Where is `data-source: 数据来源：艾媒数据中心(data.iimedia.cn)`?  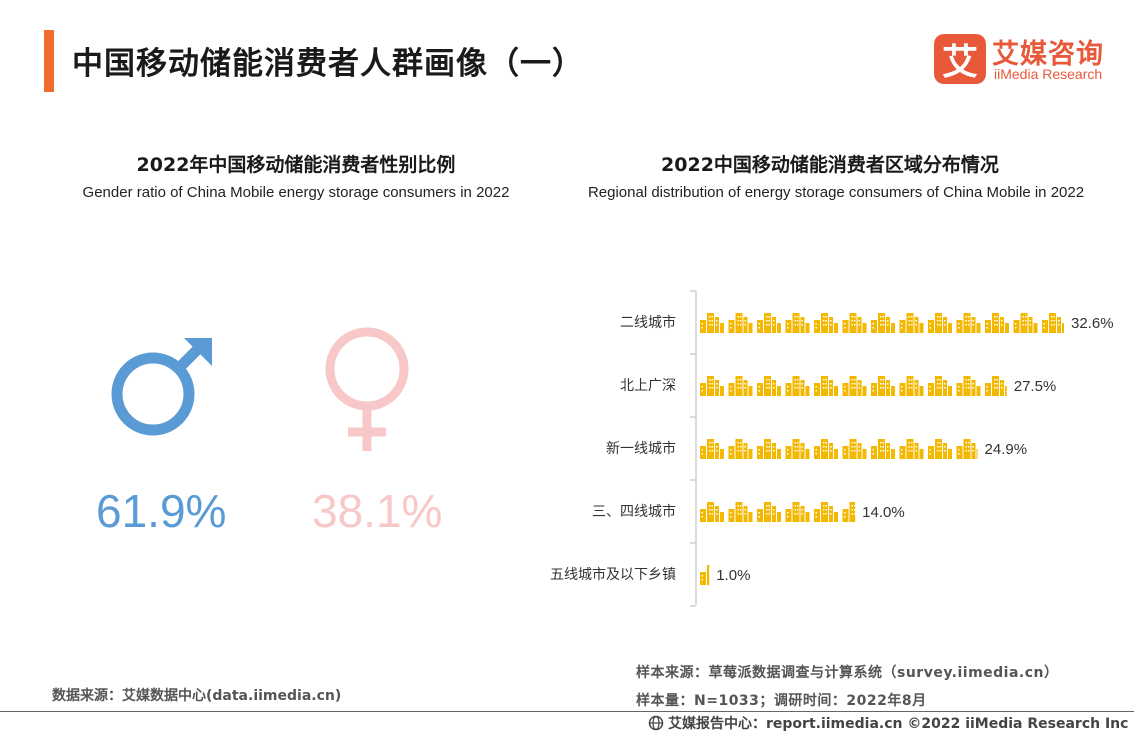
data-source: 数据来源：艾媒数据中心(data.iimedia.cn) is located at coordinates (197, 696).